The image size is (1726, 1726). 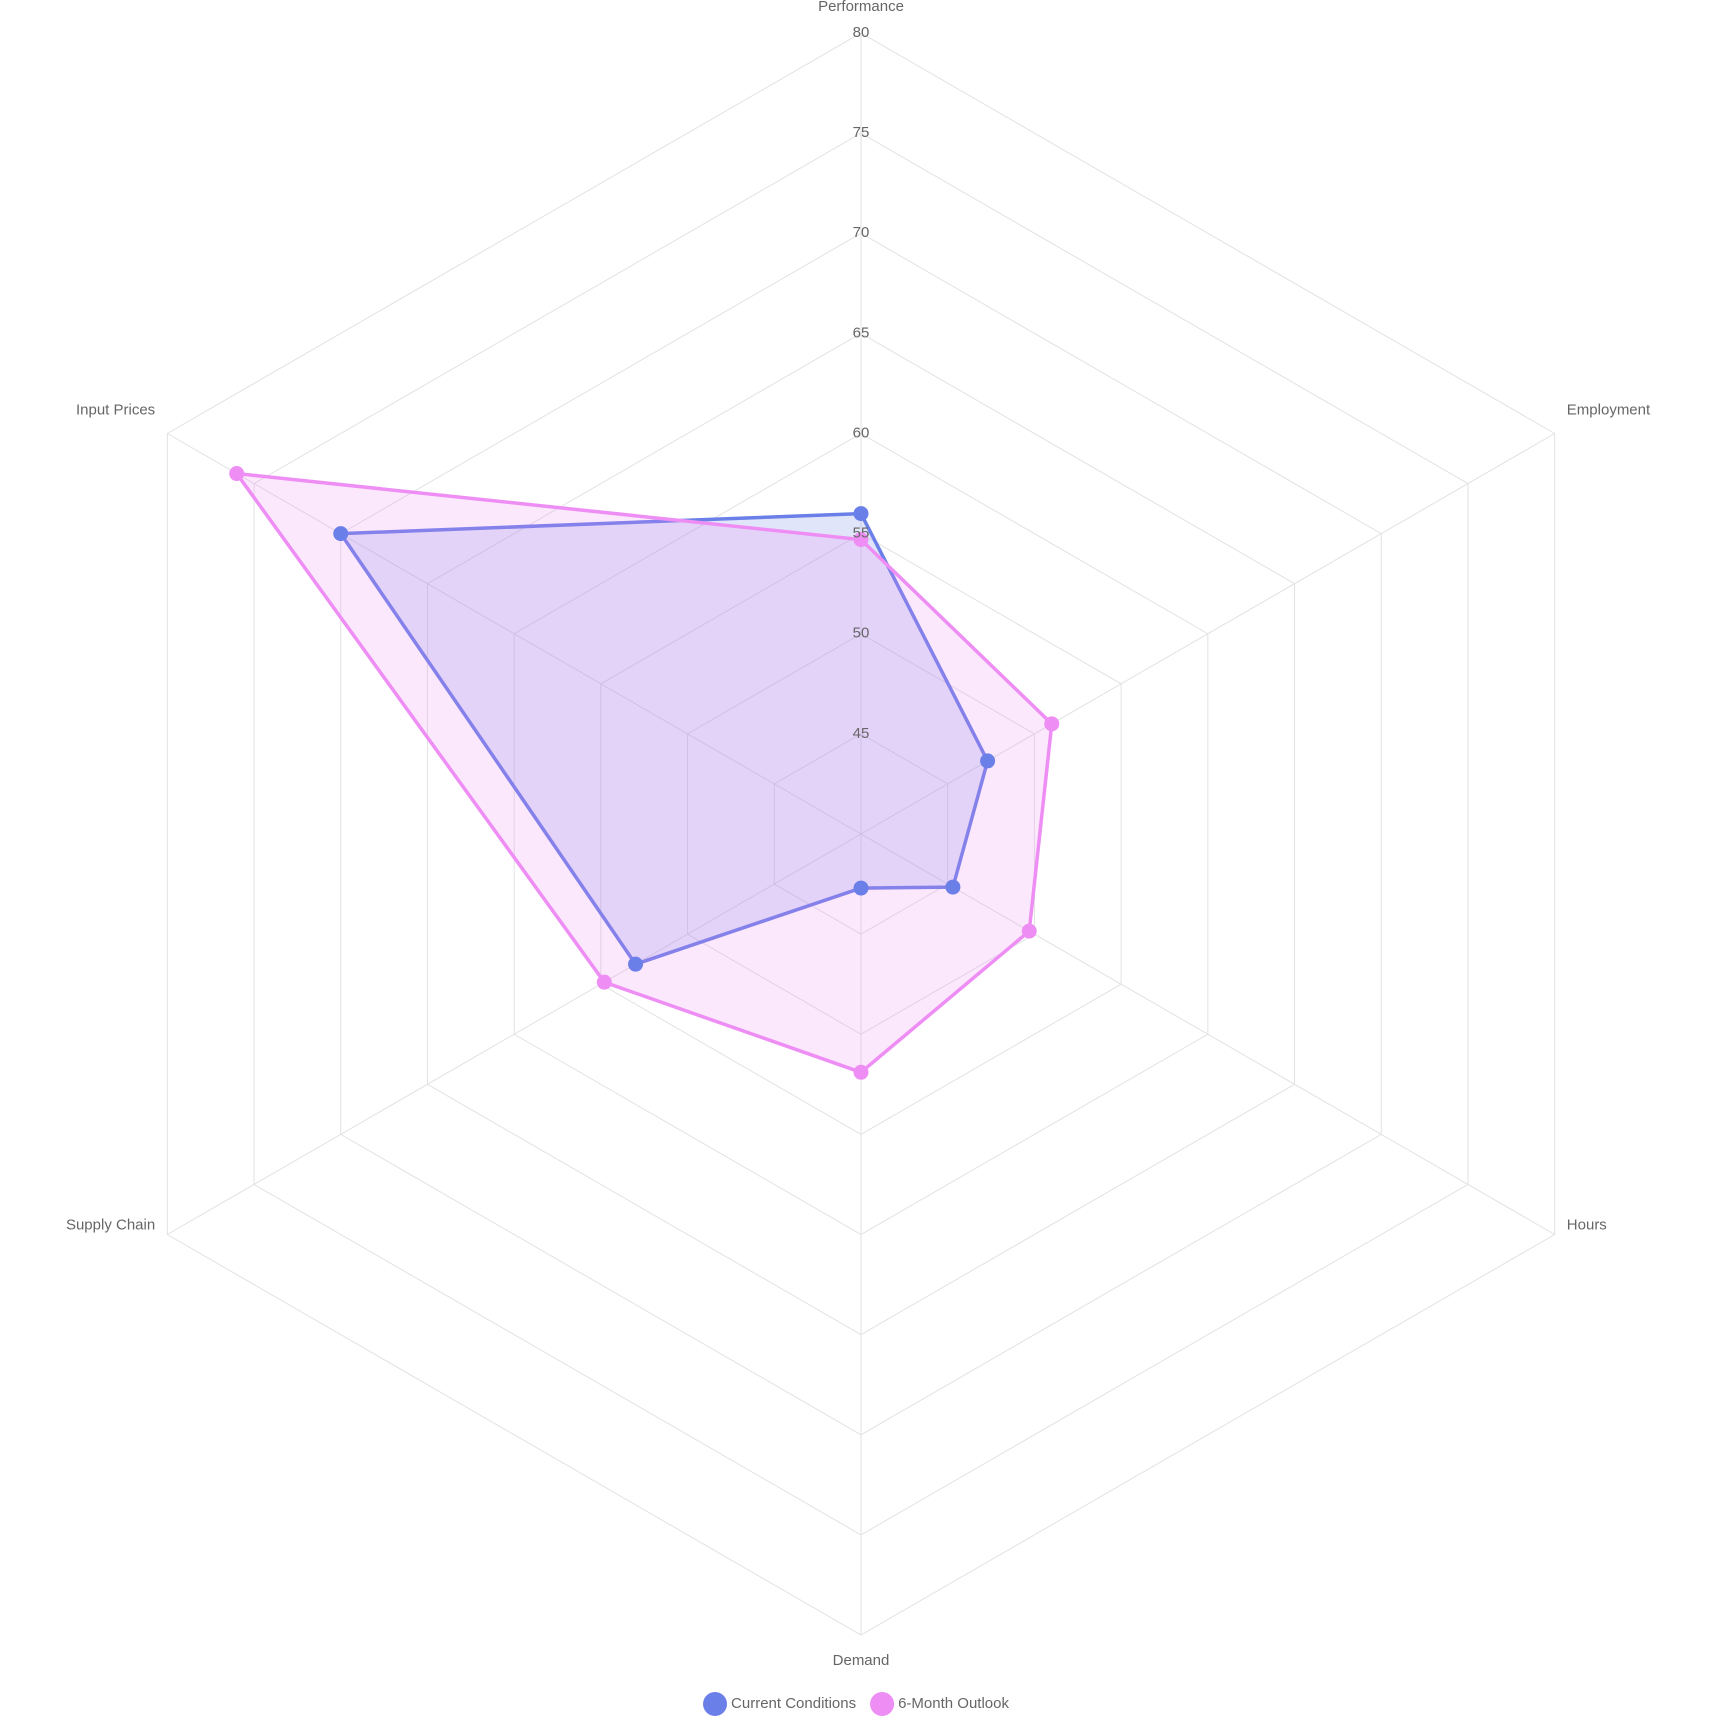 What do you see at coordinates (861, 332) in the screenshot?
I see `r-tick-label: 65` at bounding box center [861, 332].